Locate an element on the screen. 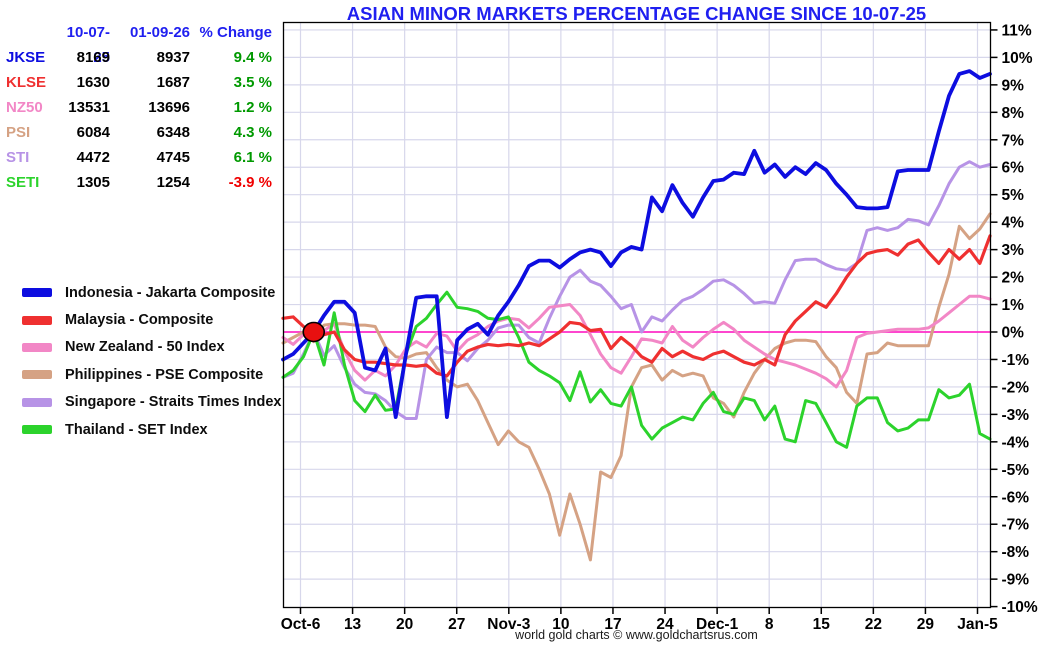  y-axis-label: -5% is located at coordinates (1016, 470).